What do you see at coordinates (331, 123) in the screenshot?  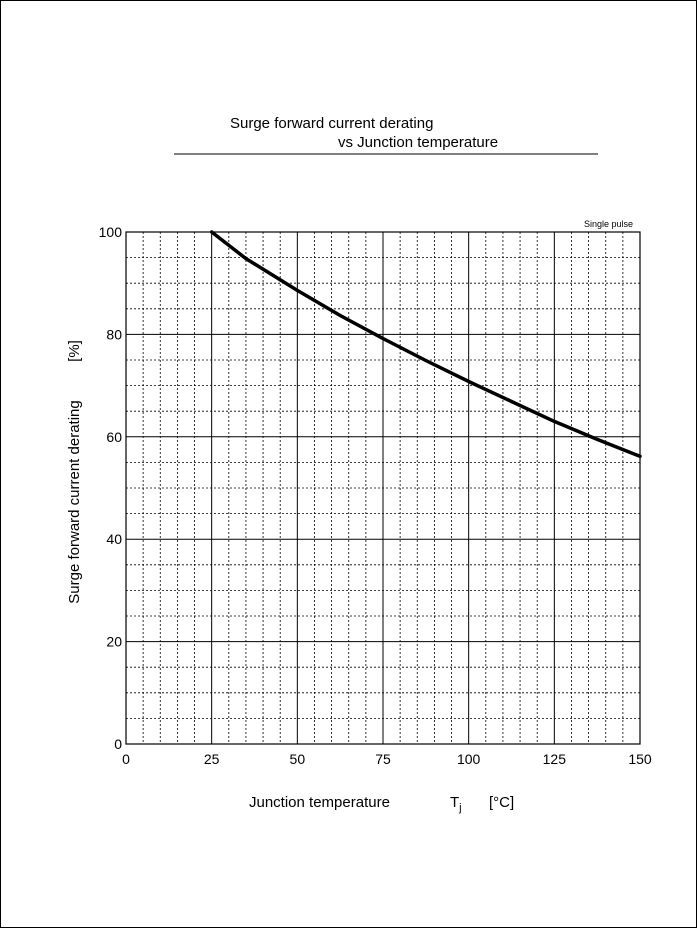 I see `chart-title-line1: Surge forward current derating` at bounding box center [331, 123].